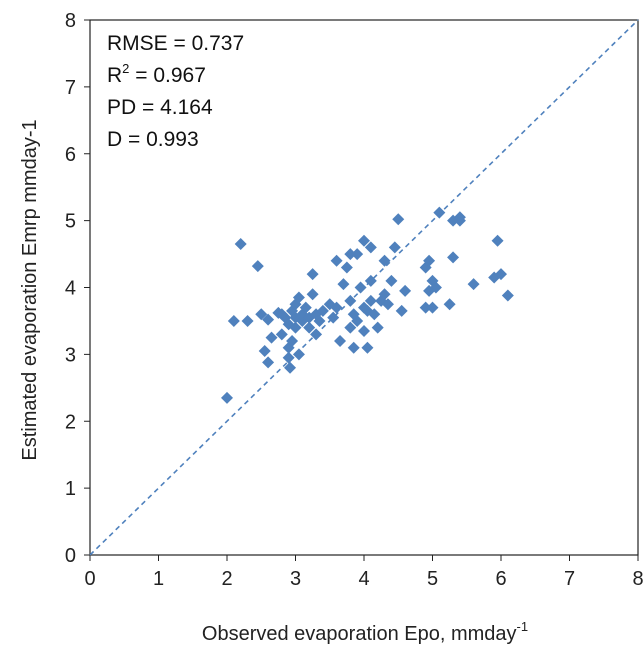 Image resolution: width=644 pixels, height=647 pixels. I want to click on x-tick-label: 0, so click(89, 579).